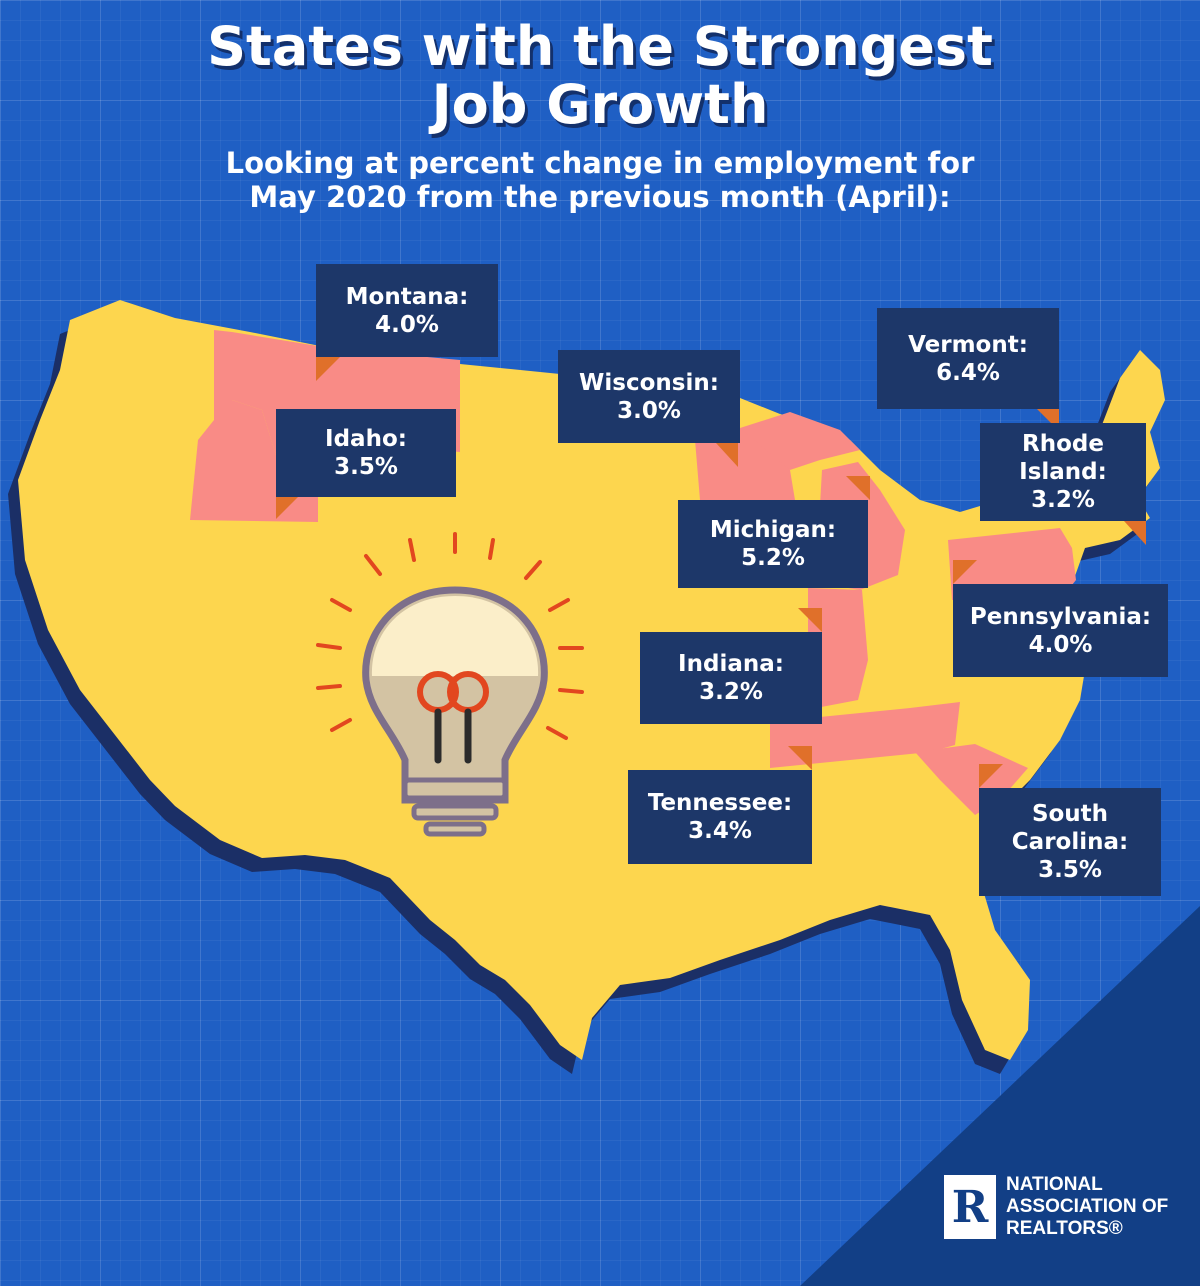 This screenshot has width=1200, height=1286. What do you see at coordinates (328, 369) in the screenshot?
I see `montana-pointer` at bounding box center [328, 369].